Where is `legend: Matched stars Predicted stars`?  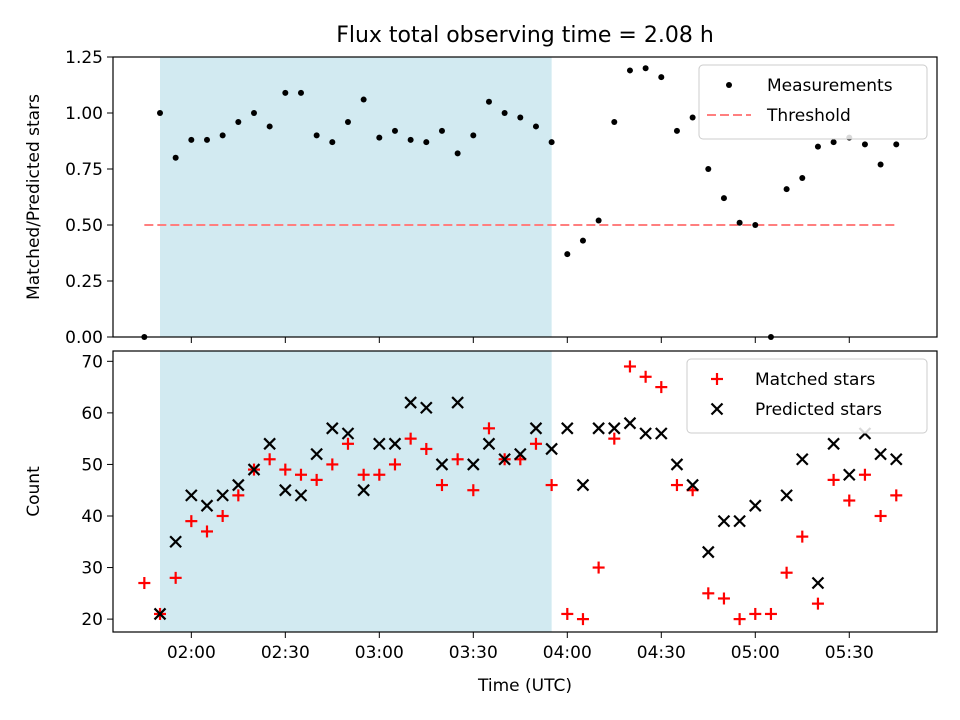
legend: Matched stars Predicted stars is located at coordinates (807, 396).